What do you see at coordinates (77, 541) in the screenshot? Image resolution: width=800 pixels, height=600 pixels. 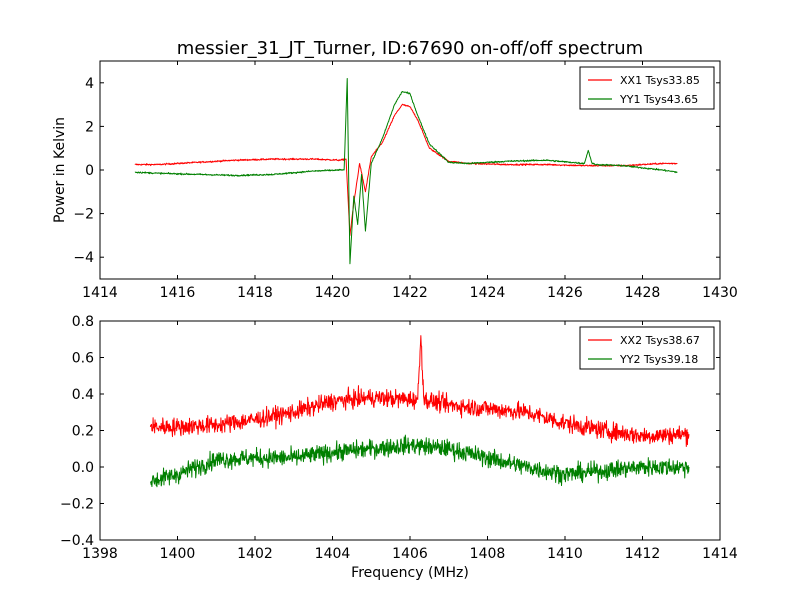 I see `bottom-y-tick-label: −0.4` at bounding box center [77, 541].